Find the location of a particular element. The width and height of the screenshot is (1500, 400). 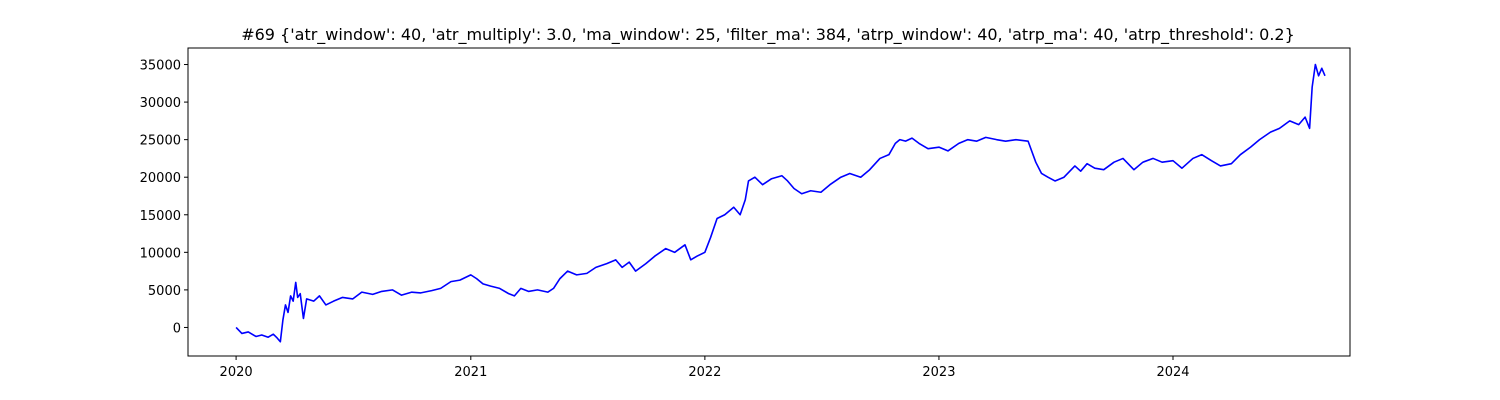

x-tick-label: 2024 is located at coordinates (1172, 372).